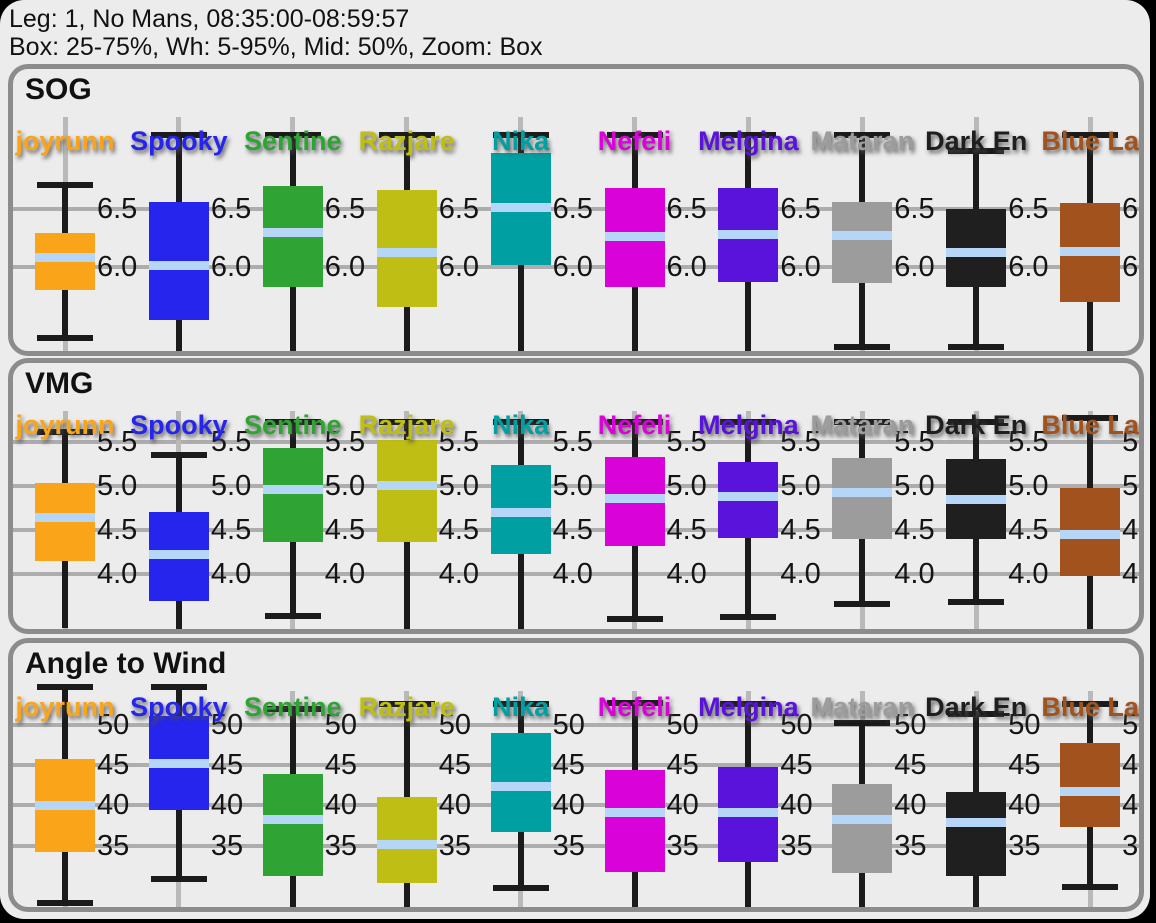 Image resolution: width=1156 pixels, height=923 pixels. What do you see at coordinates (209, 19) in the screenshot?
I see `leg-info-text: Leg: 1, No Mans, 08:35:00-08:59:57` at bounding box center [209, 19].